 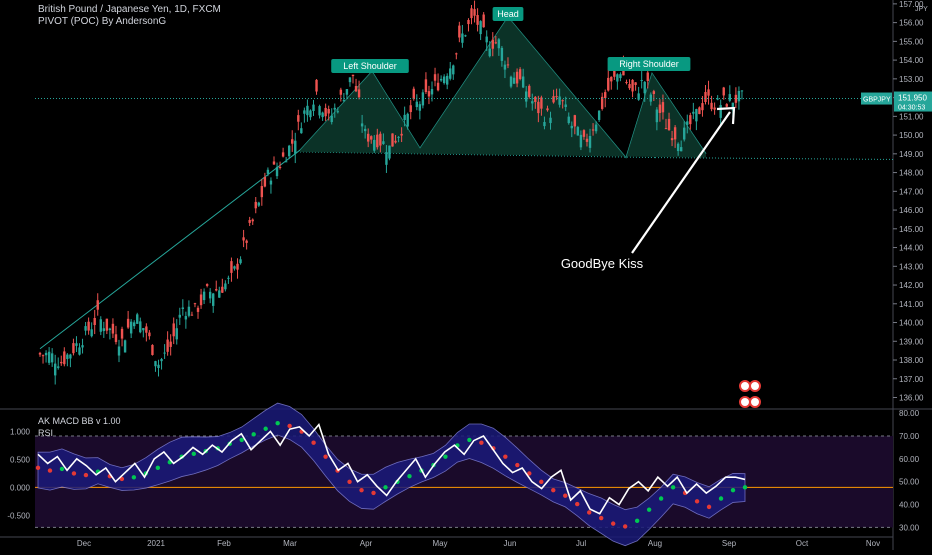 I want to click on price-tick-label: 138.00, so click(x=911, y=360).